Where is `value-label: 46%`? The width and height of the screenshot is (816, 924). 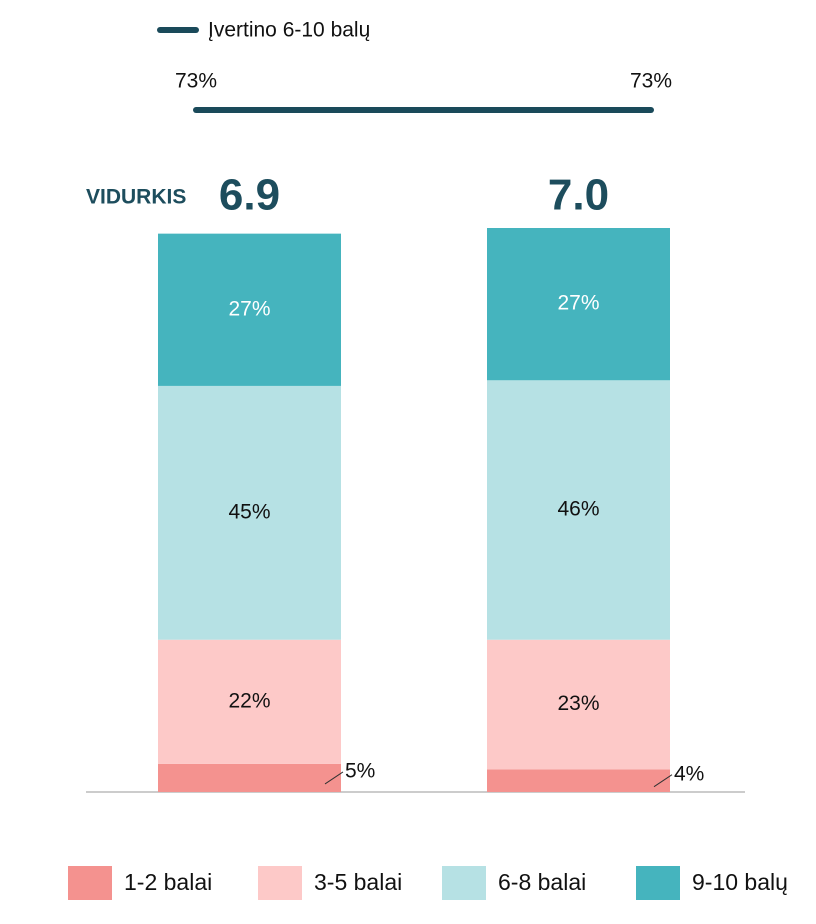 value-label: 46% is located at coordinates (578, 509).